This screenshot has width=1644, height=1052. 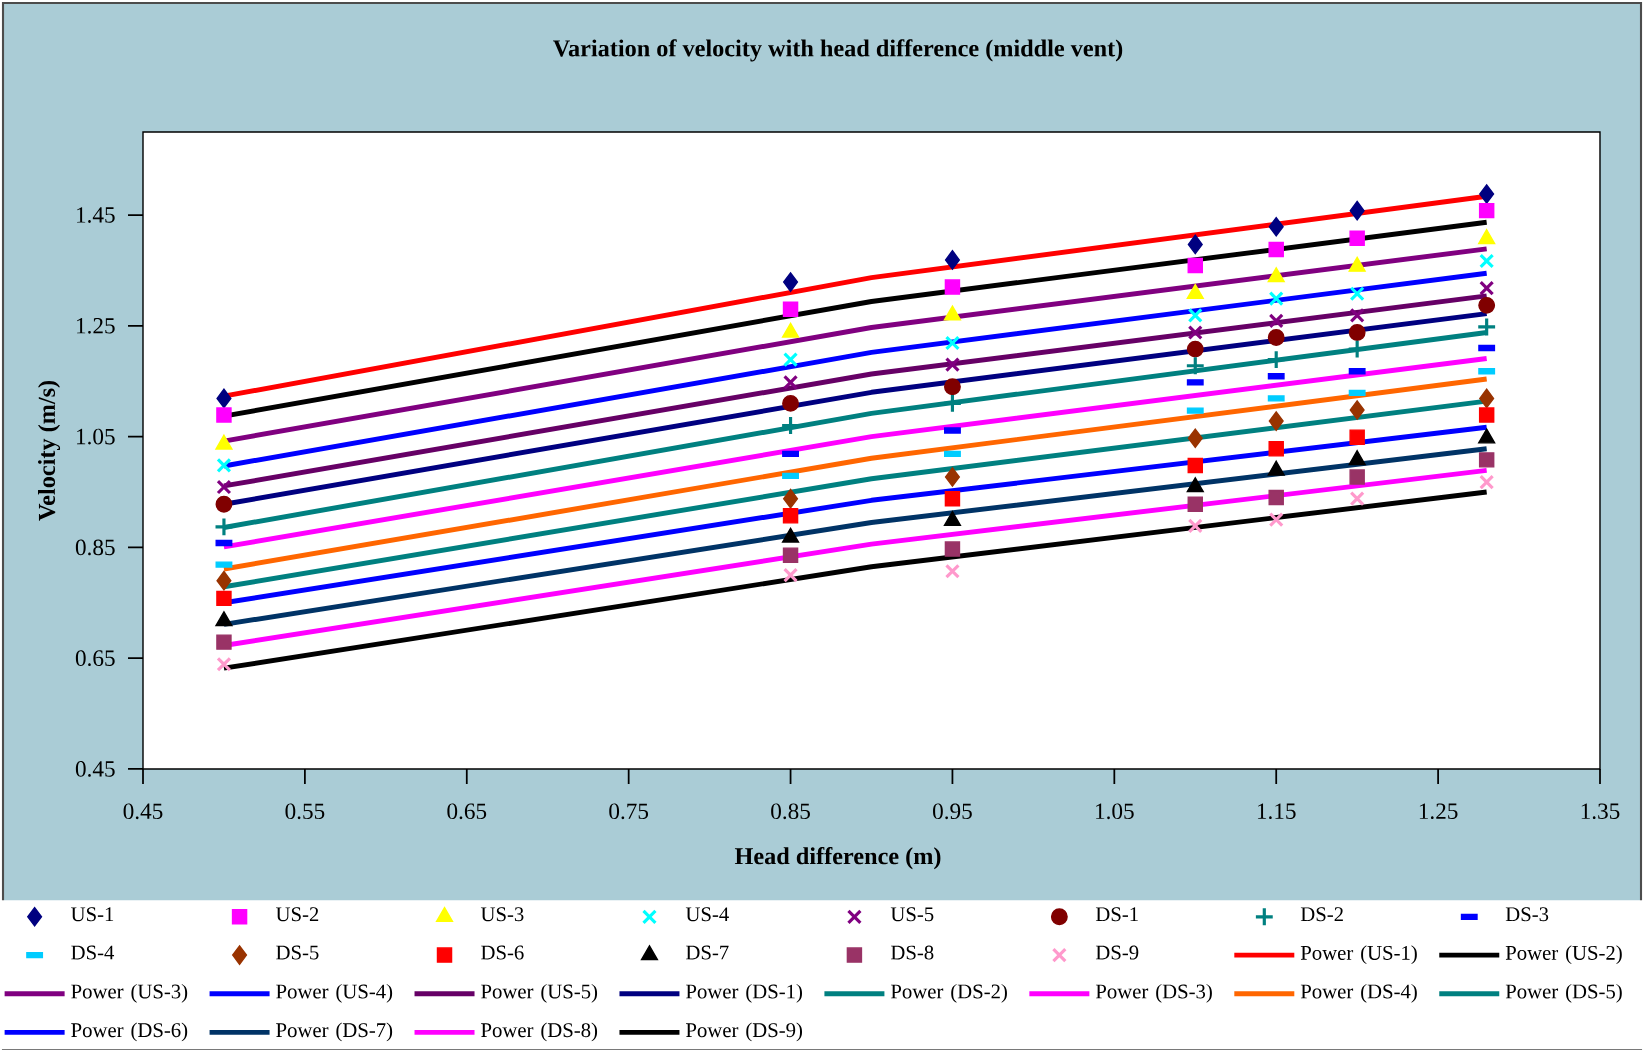 I want to click on legend-label: Power (DS-6), so click(x=129, y=1032).